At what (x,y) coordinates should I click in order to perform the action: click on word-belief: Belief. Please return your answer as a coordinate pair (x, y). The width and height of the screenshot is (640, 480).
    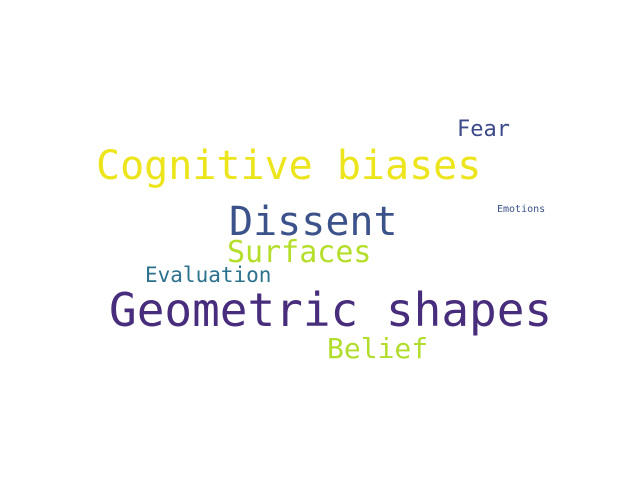
    Looking at the image, I should click on (378, 348).